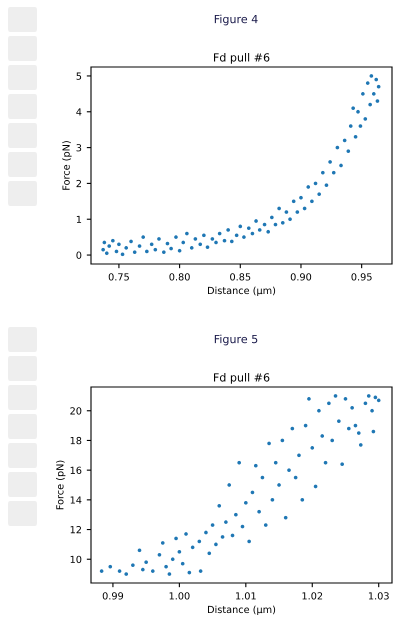 Image resolution: width=402 pixels, height=618 pixels. I want to click on y-tick-label: 2, so click(78, 184).